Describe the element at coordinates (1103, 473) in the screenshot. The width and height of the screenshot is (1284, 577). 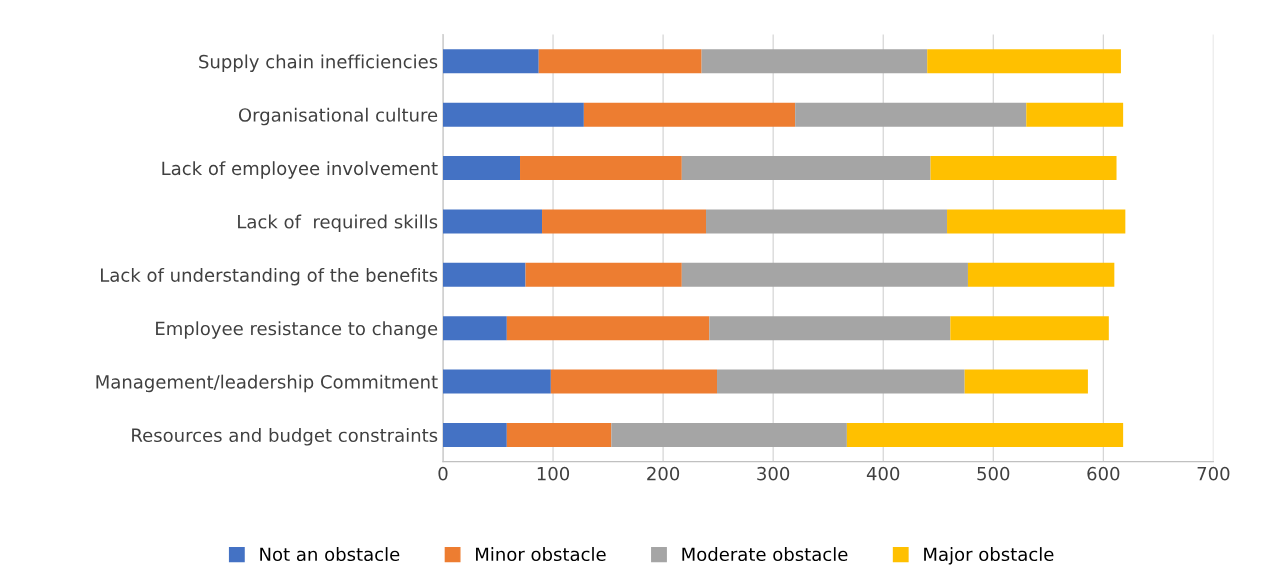
I see `x-tick-label: 600` at that location.